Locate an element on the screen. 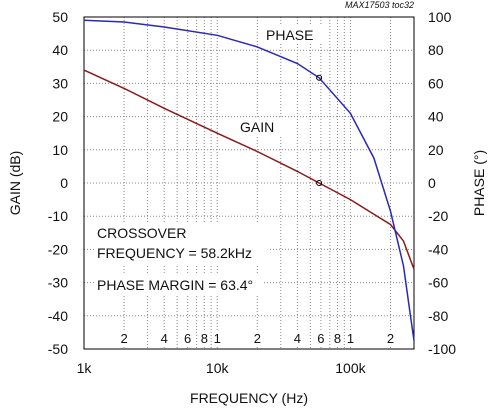  x-tick-labels: 1k 10k 100k is located at coordinates (222, 368).